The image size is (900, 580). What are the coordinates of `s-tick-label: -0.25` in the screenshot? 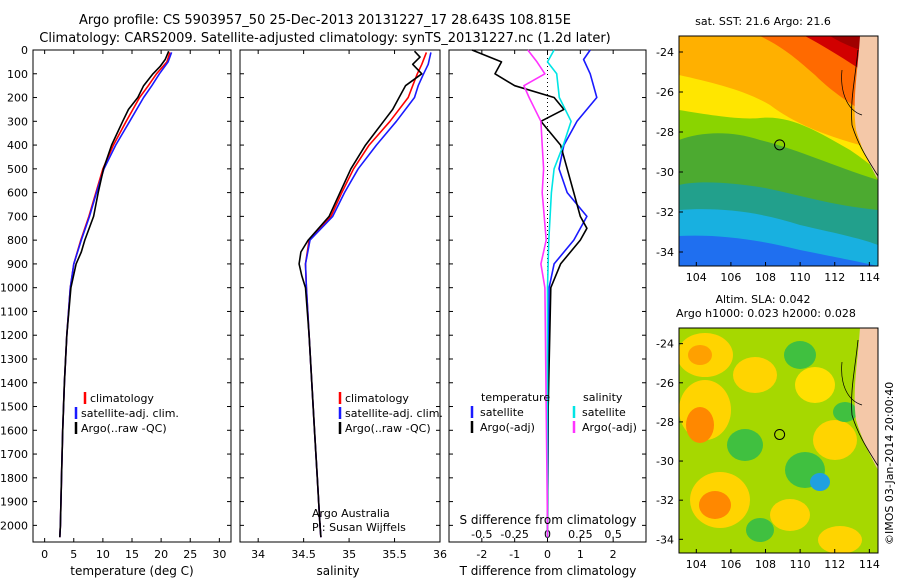 It's located at (514, 534).